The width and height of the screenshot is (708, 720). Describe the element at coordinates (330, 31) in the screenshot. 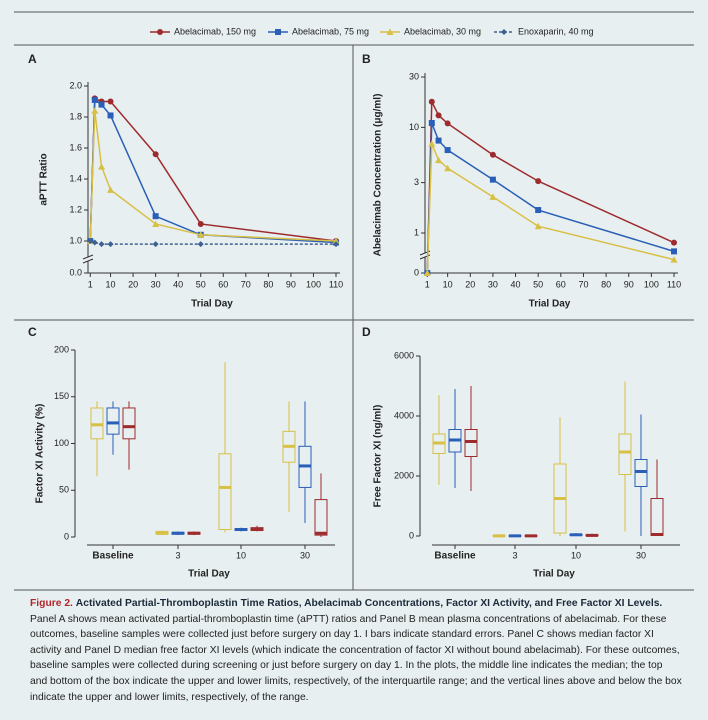

I see `legend-label: Abelacimab, 75 mg` at that location.